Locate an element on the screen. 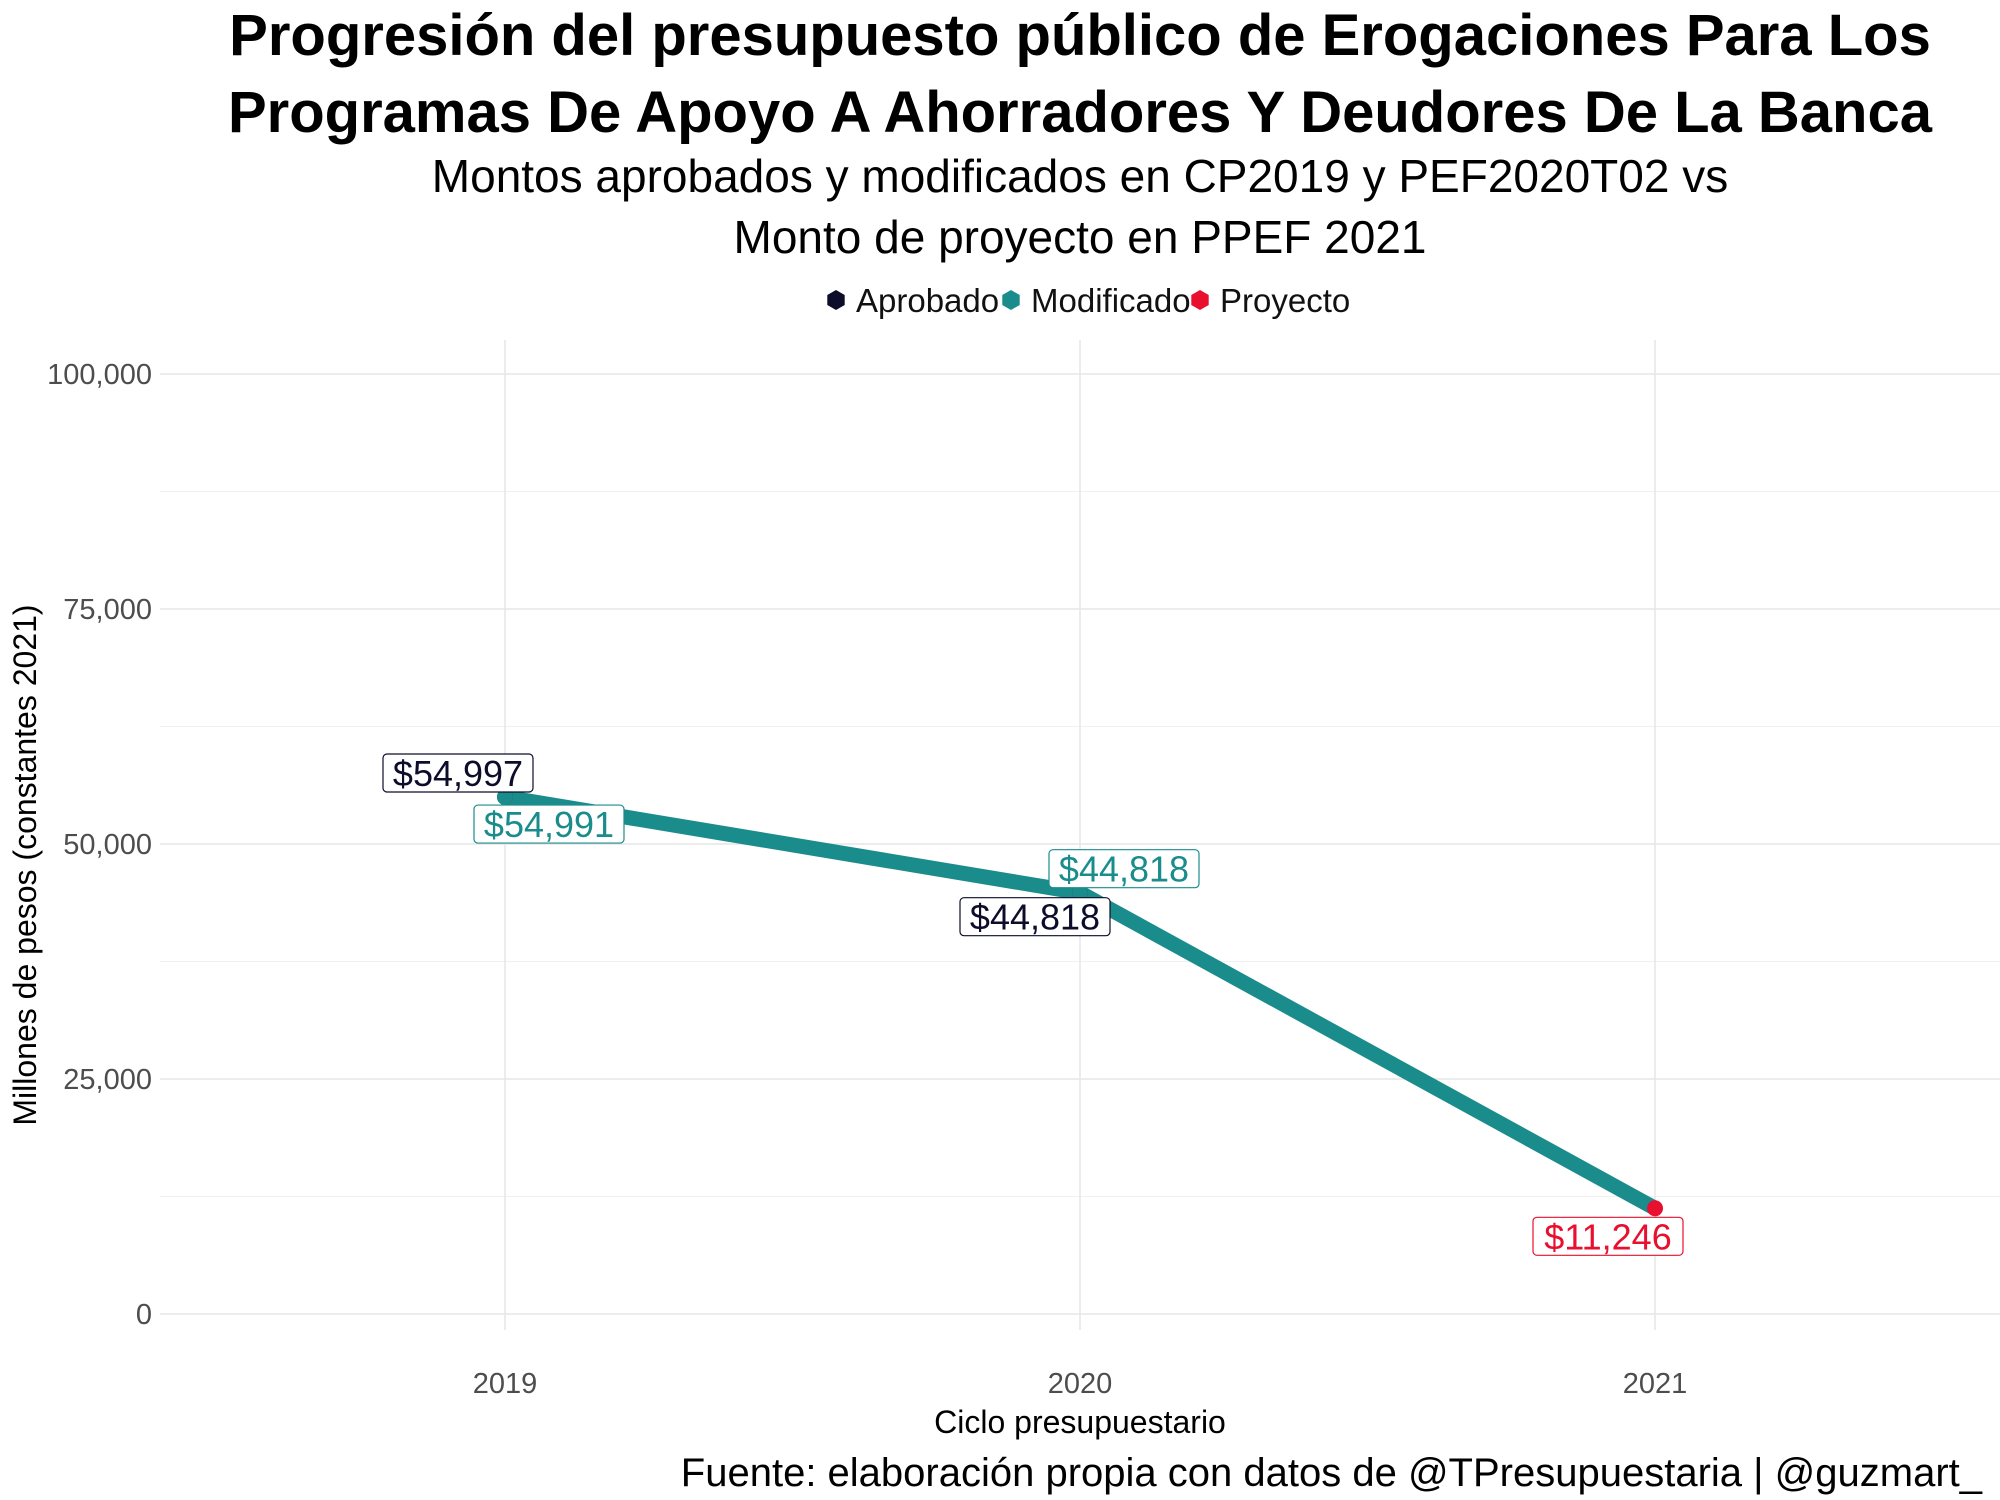  x-tick-label: 2019 is located at coordinates (505, 1384).